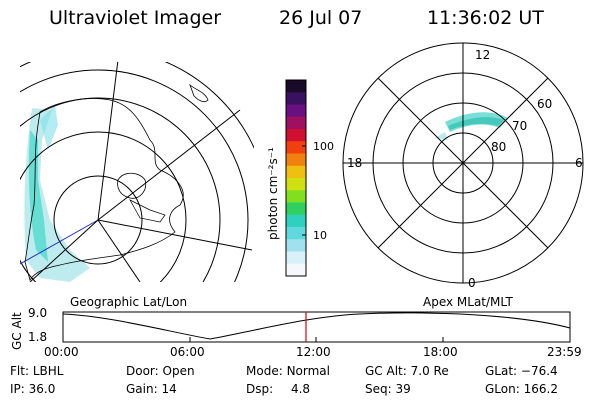  Describe the element at coordinates (129, 302) in the screenshot. I see `left-panel-caption: Geographic Lat/Lon` at that location.